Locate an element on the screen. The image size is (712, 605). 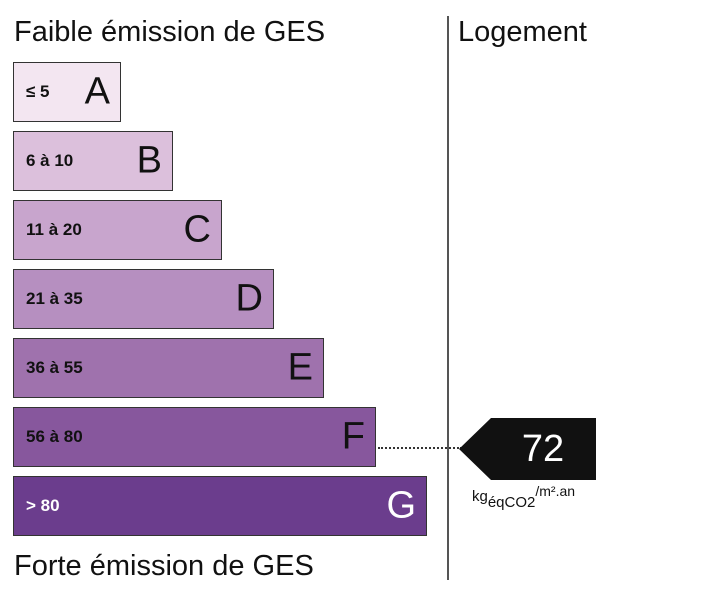
emission-value: 72 is located at coordinates (543, 448).